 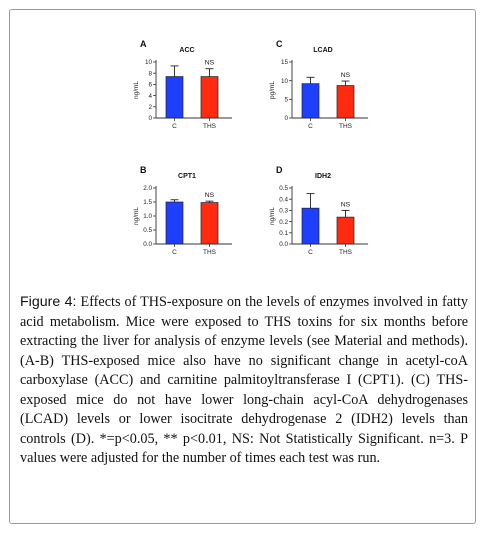 I want to click on panel-d-letter: D, so click(x=279, y=170).